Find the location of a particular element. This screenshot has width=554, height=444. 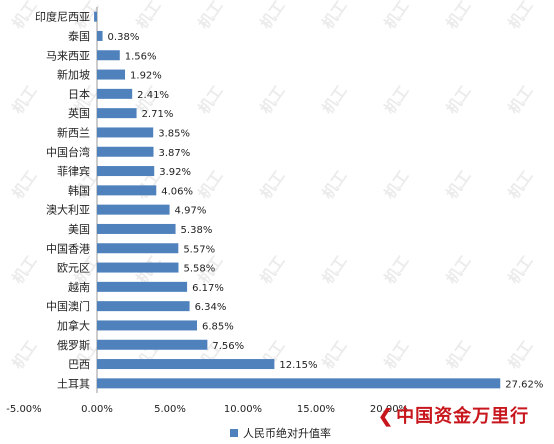

category-label: 英国 is located at coordinates (79, 113).